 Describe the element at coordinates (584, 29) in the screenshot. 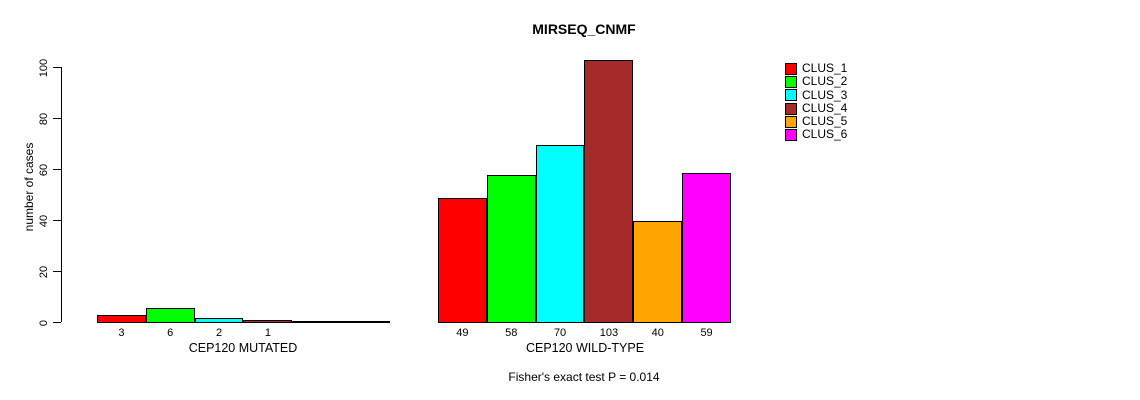

I see `chart-title: MIRSEQ_CNMF` at that location.